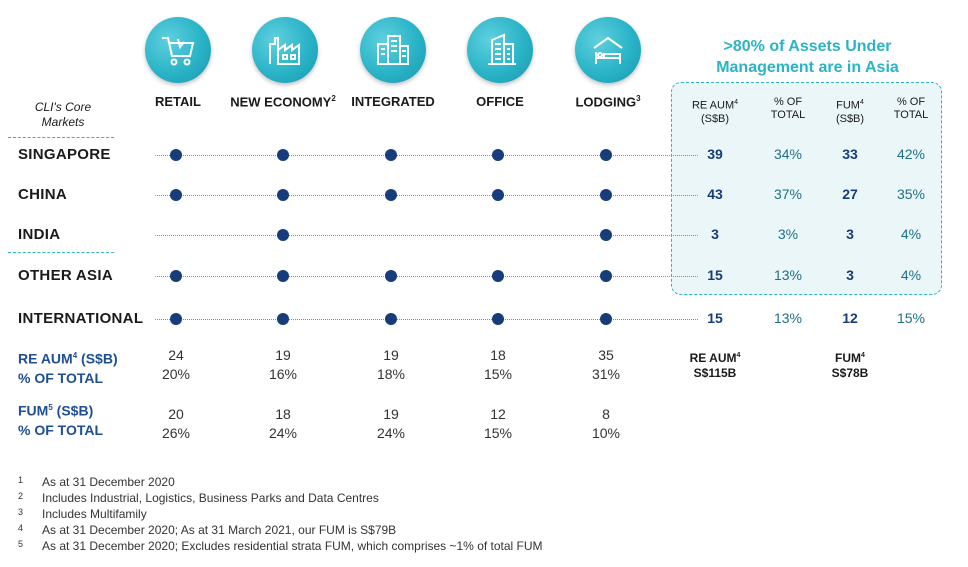  What do you see at coordinates (715, 365) in the screenshot?
I see `total-re-aum: RE AUM4 S$115B` at bounding box center [715, 365].